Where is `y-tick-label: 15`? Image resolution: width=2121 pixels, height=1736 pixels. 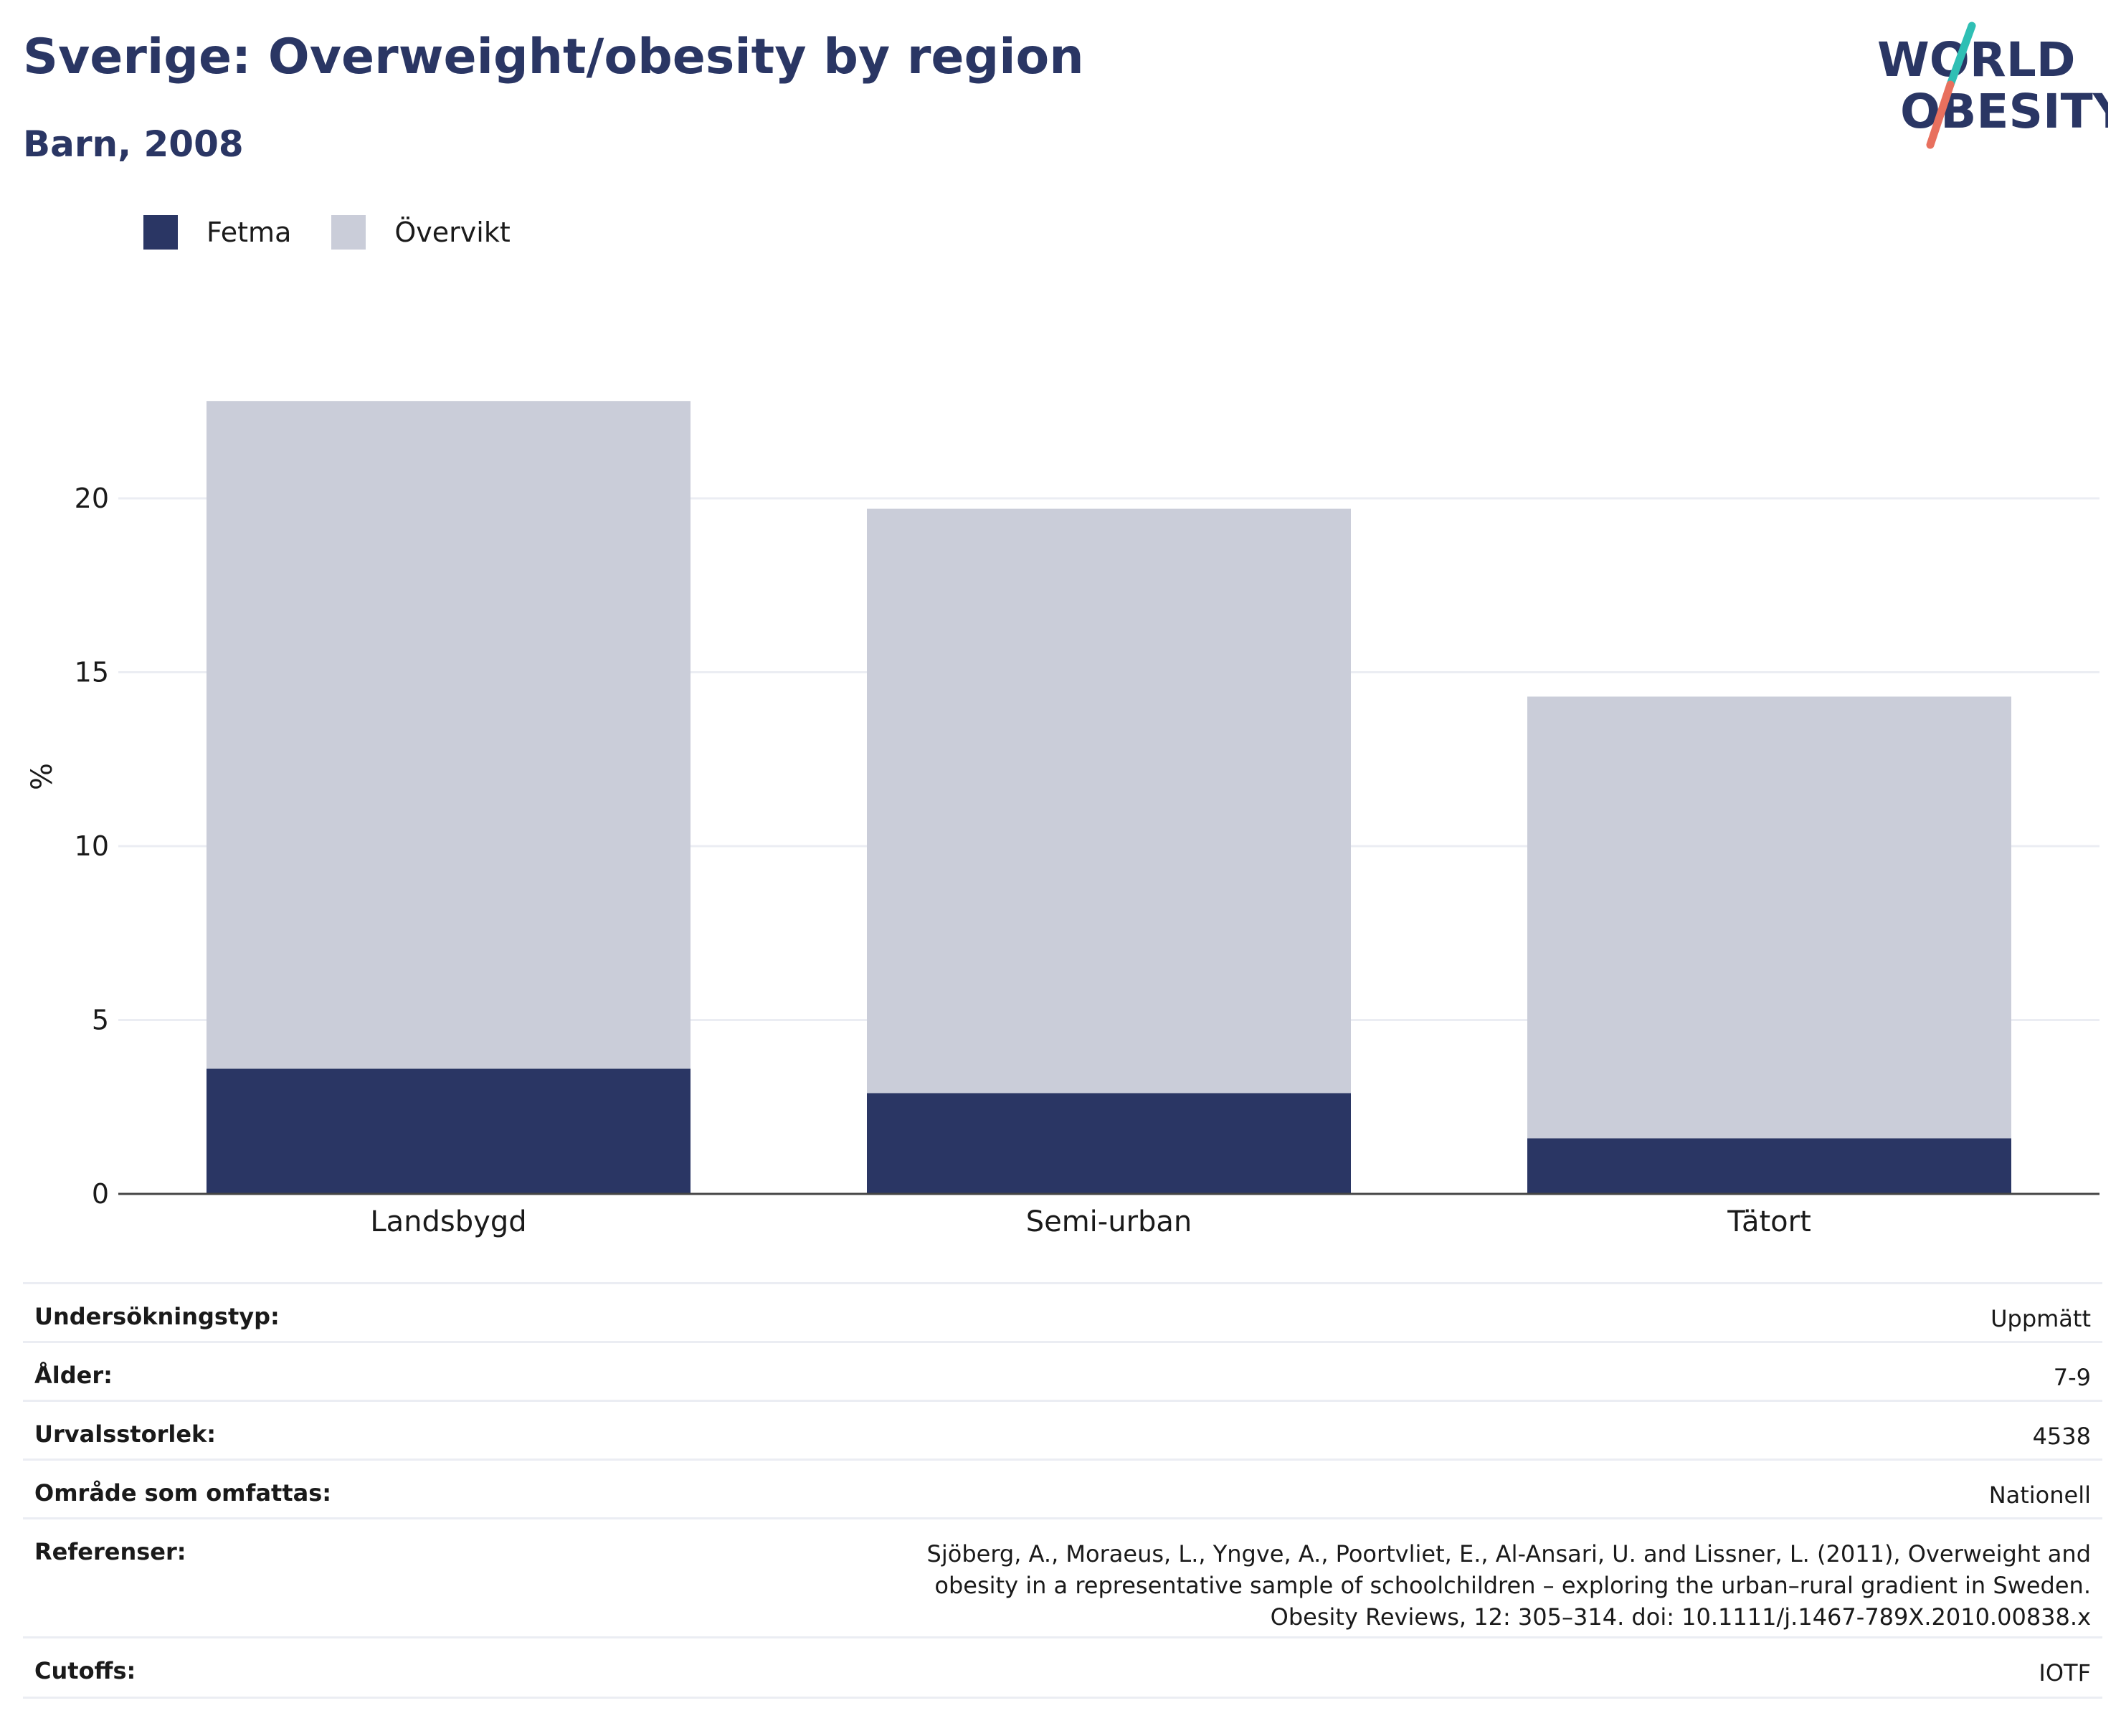 y-tick-label: 15 is located at coordinates (92, 672).